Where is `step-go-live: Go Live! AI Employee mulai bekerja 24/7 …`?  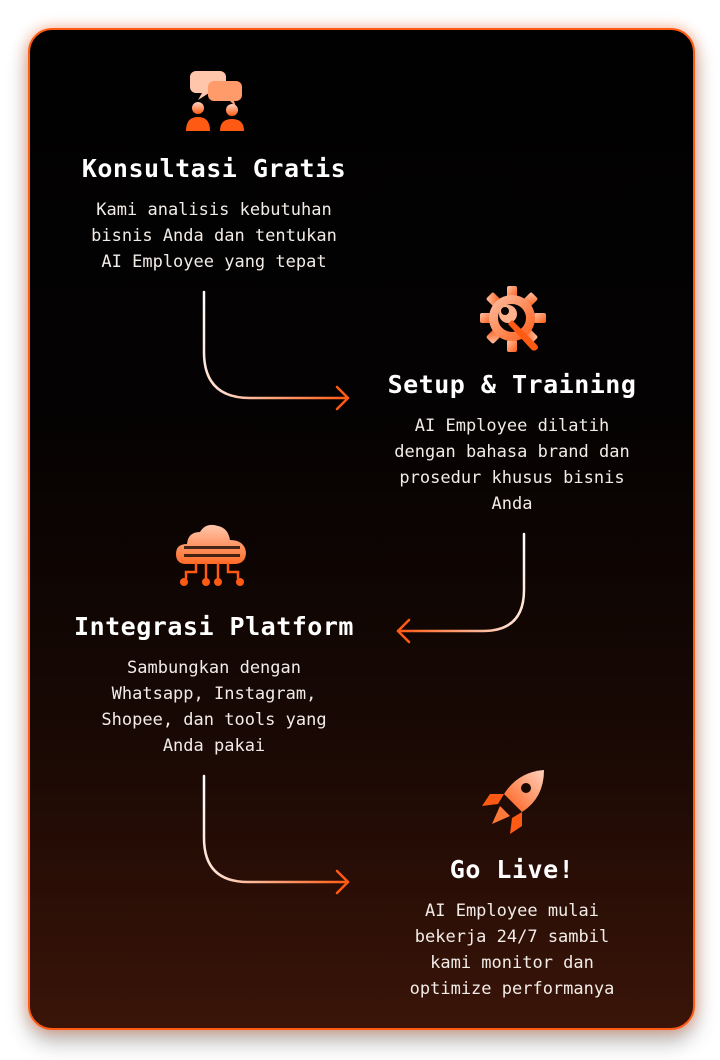 step-go-live: Go Live! AI Employee mulai bekerja 24/7 … is located at coordinates (512, 928).